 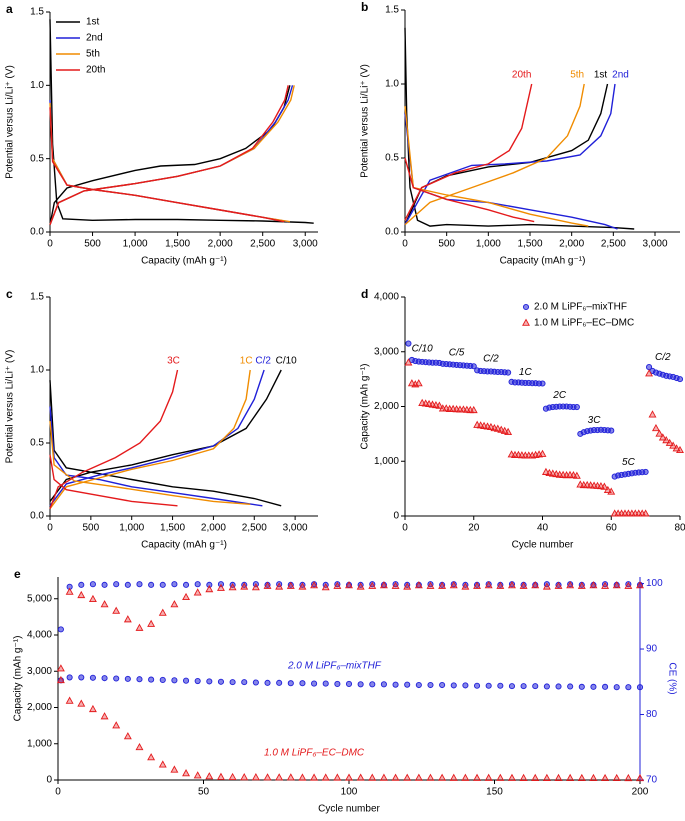 What do you see at coordinates (204, 792) in the screenshot?
I see `x-tick-label: 50` at bounding box center [204, 792].